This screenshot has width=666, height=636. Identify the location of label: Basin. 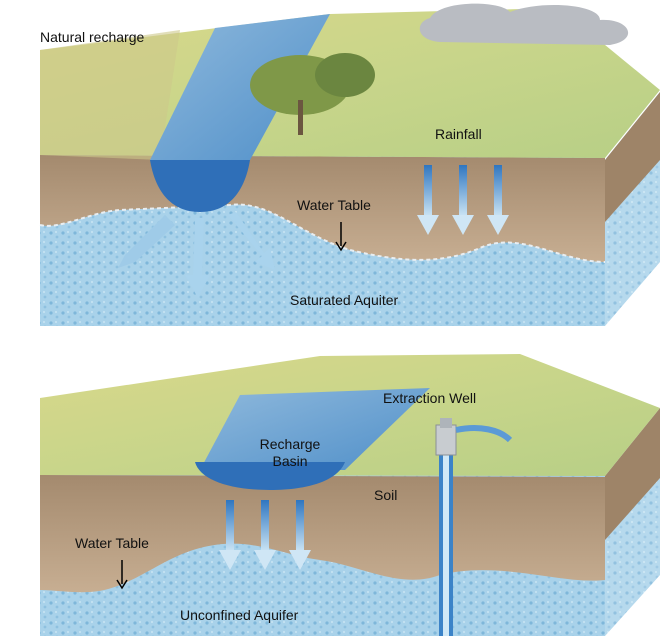
(289, 461).